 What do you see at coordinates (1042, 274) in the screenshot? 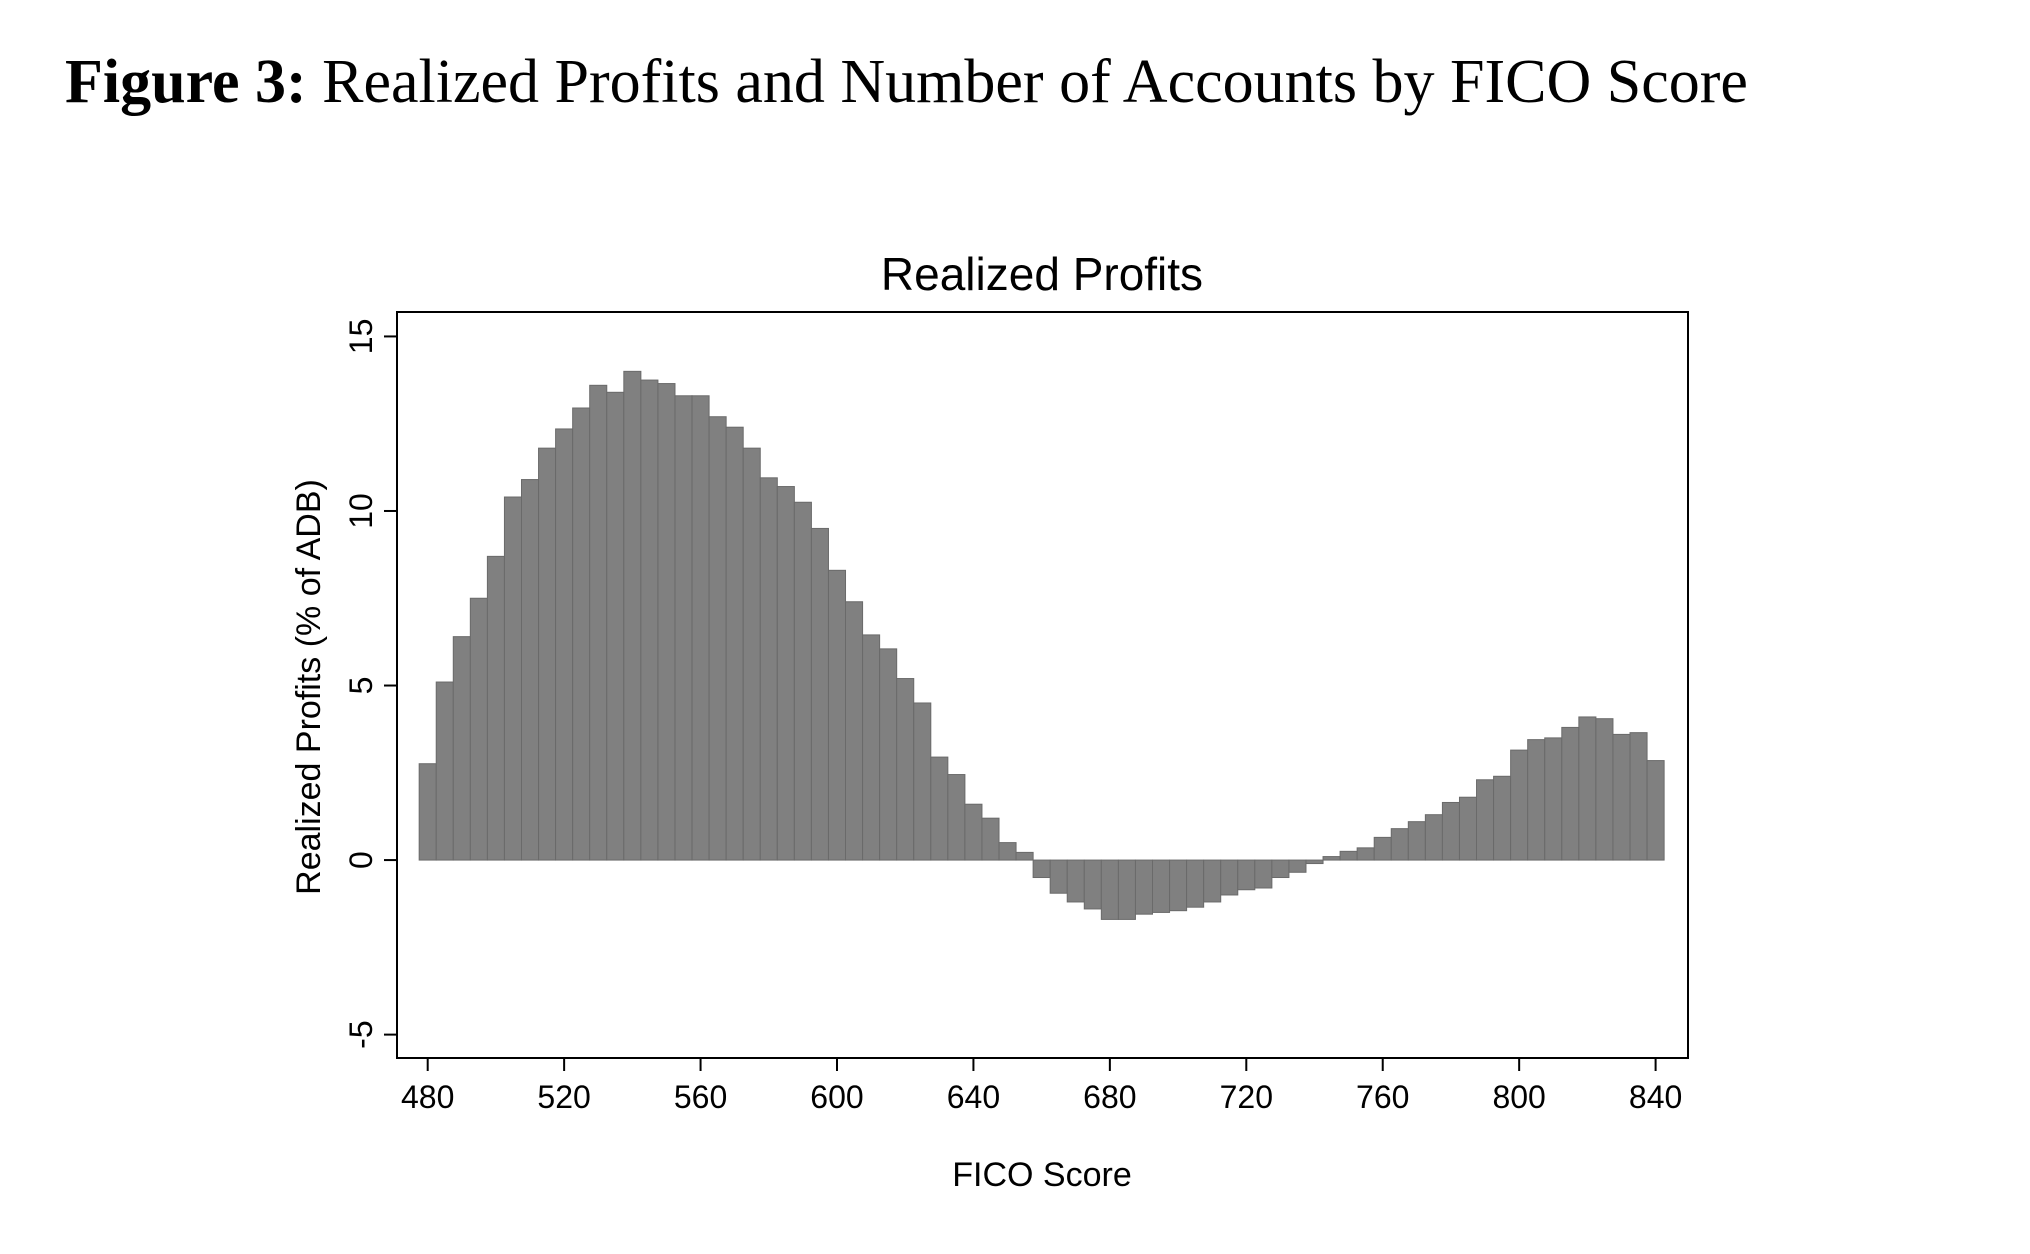
I see `chart-title: Realized Profits` at bounding box center [1042, 274].